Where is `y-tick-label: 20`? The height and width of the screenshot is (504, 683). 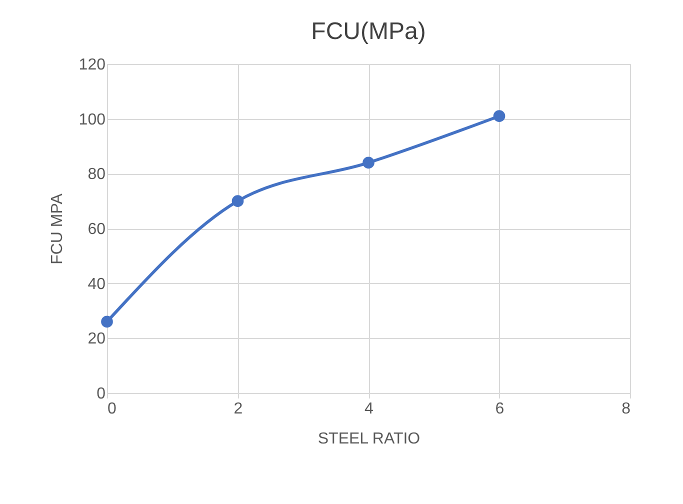
y-tick-label: 20 is located at coordinates (97, 339).